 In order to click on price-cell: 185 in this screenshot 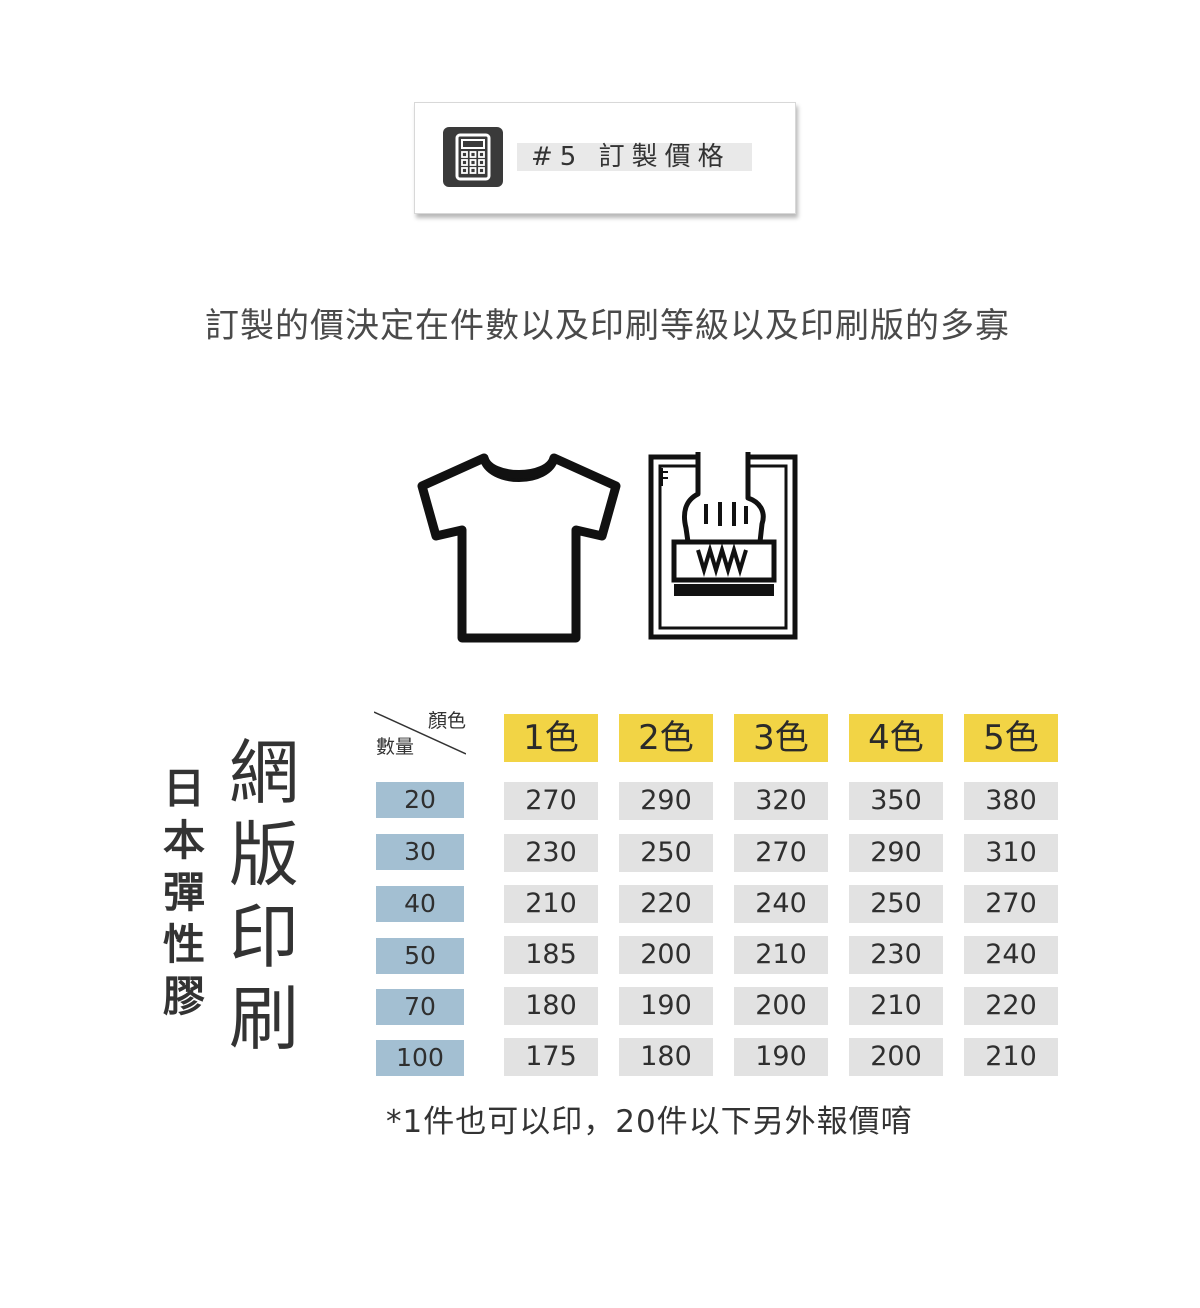, I will do `click(551, 955)`.